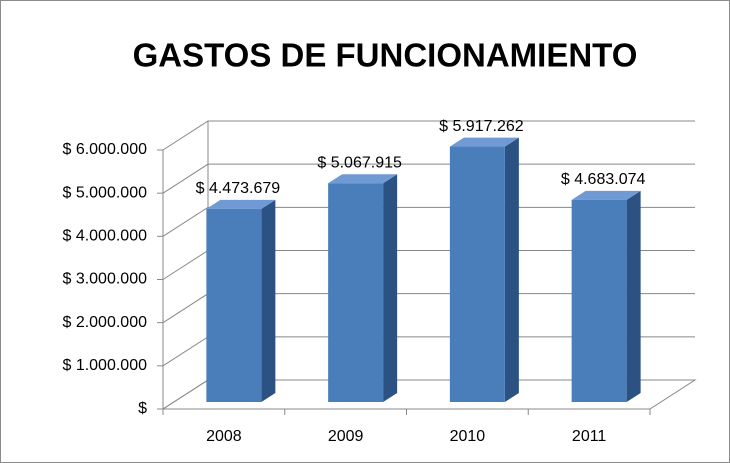 Image resolution: width=730 pixels, height=463 pixels. Describe the element at coordinates (359, 162) in the screenshot. I see `data-label: $ 5.067.915` at that location.